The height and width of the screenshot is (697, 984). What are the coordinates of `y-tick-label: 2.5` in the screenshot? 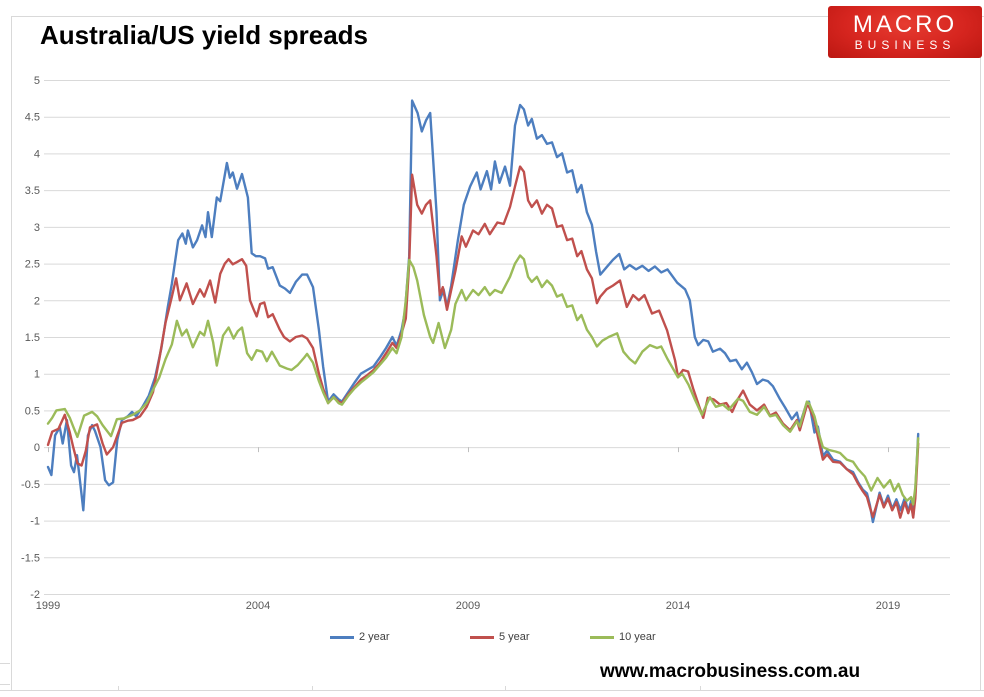 It's located at (32, 265).